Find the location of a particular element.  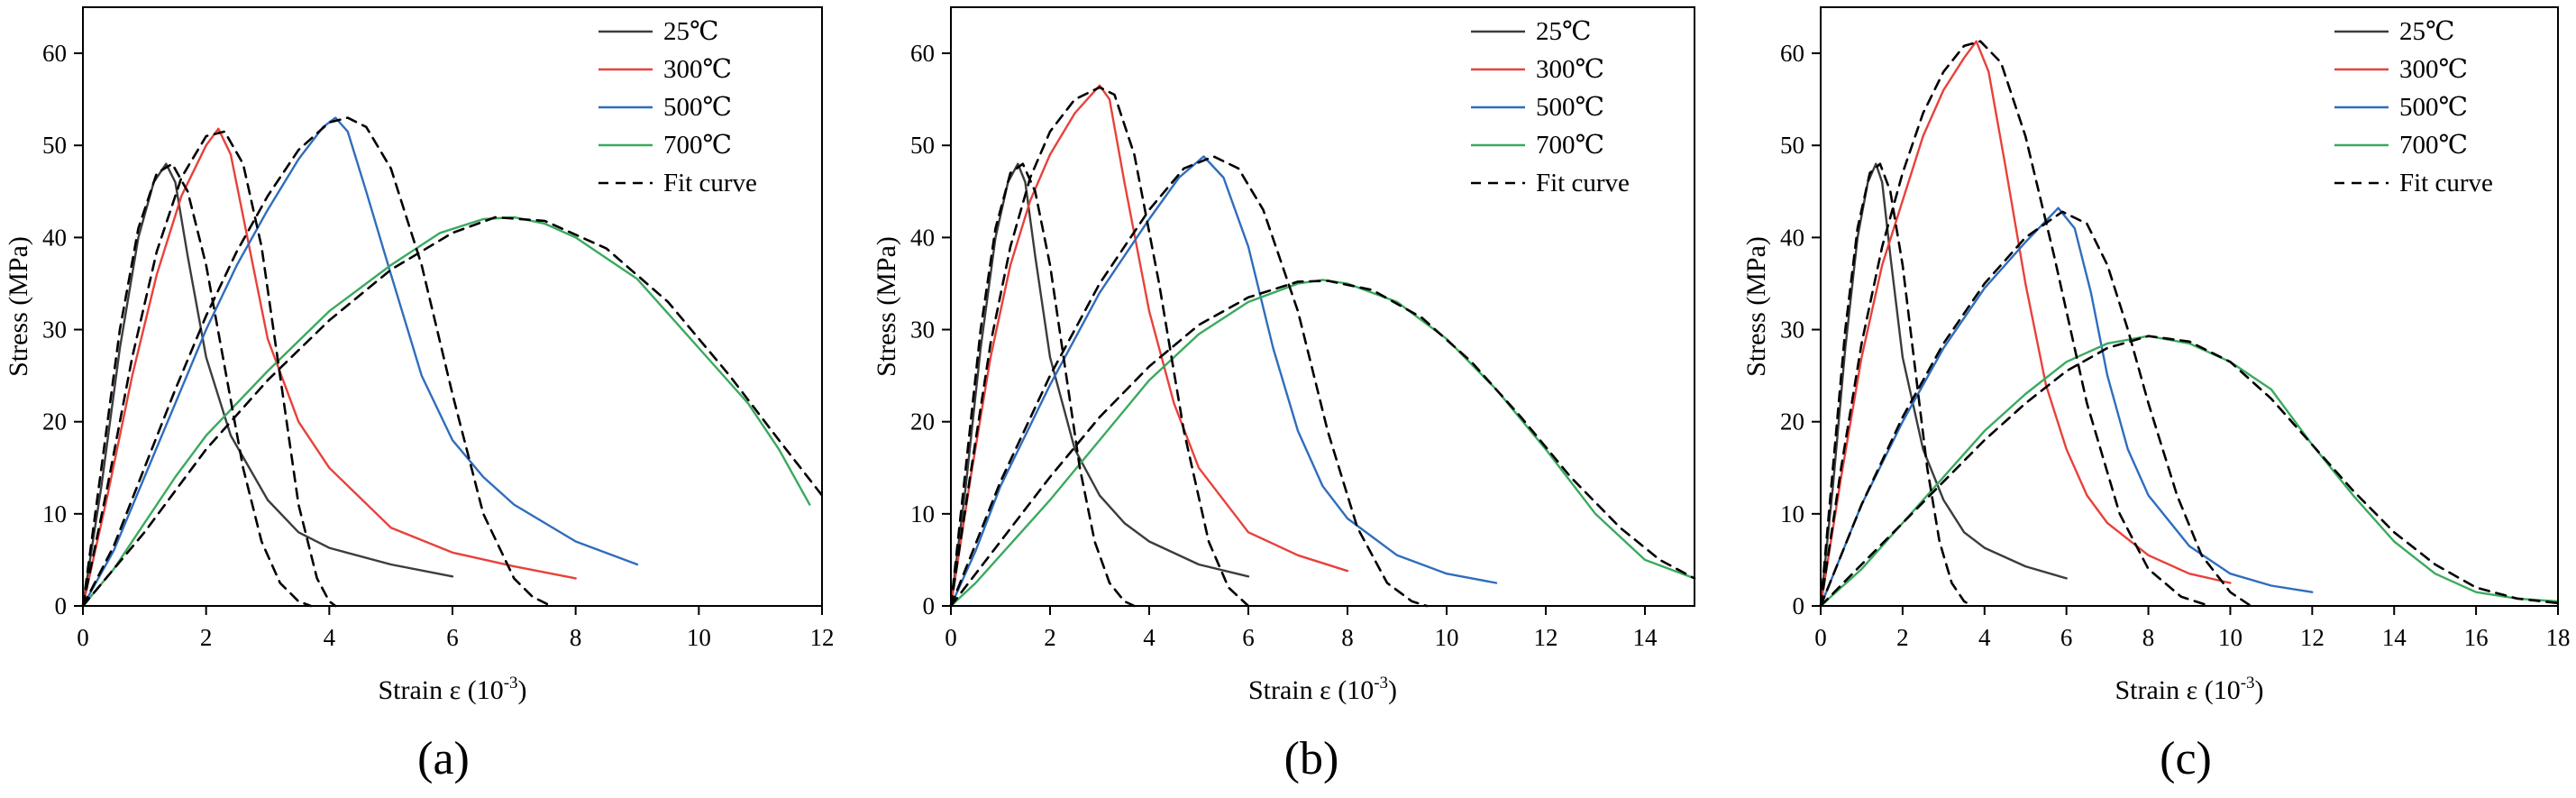

x-tick-label: 18 is located at coordinates (2558, 637).